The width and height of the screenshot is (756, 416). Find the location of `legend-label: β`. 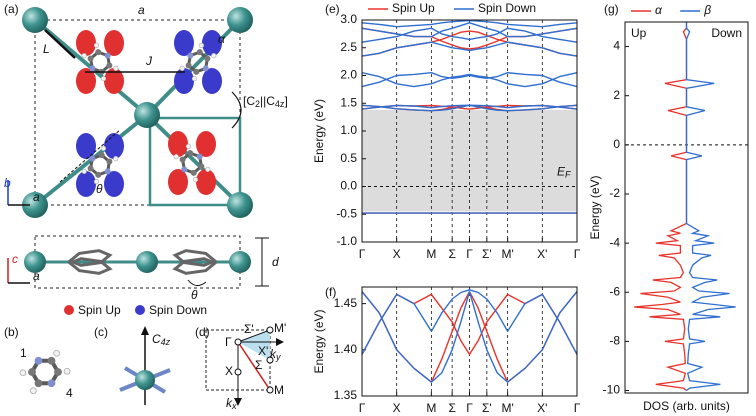

legend-label: β is located at coordinates (707, 10).